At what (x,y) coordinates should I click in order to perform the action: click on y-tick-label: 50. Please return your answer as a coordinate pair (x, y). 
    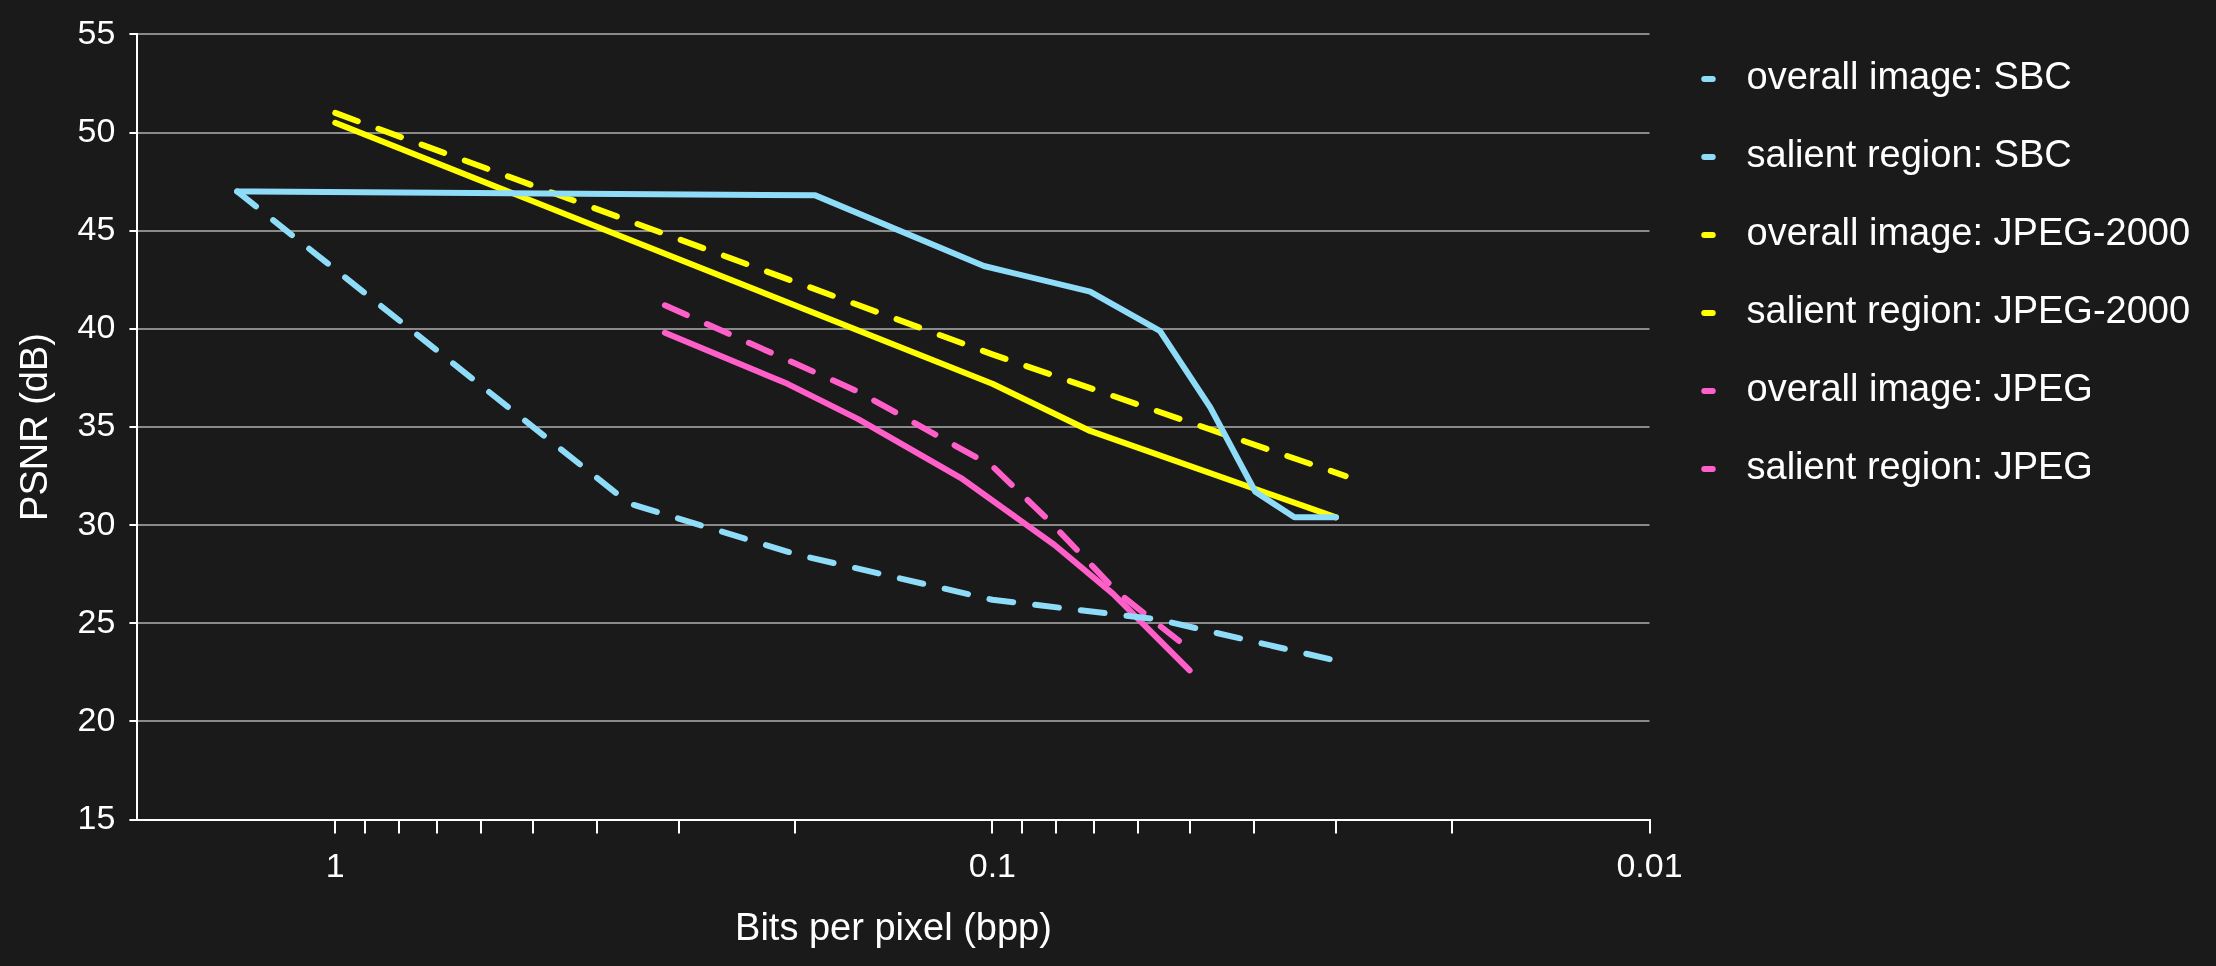
    Looking at the image, I should click on (96, 129).